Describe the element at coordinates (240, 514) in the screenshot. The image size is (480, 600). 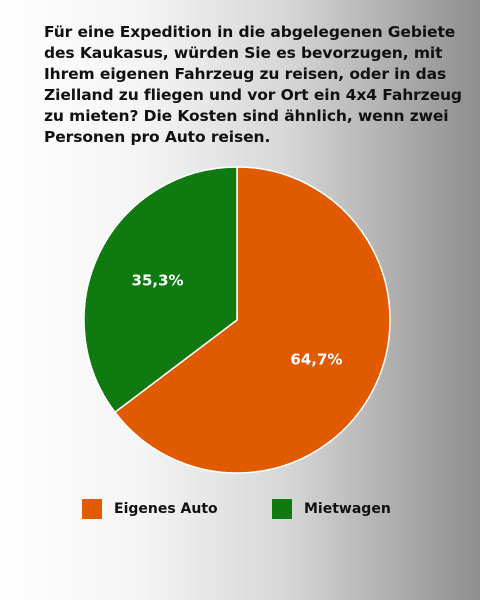
I see `legend: Eigenes Auto Mietwagen` at that location.